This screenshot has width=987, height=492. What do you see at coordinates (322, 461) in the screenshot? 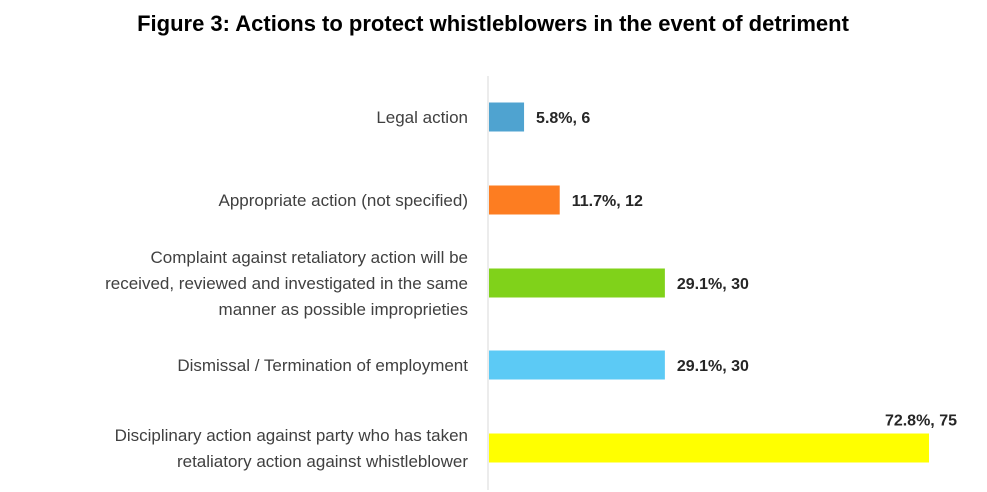
I see `category-label-line: retaliatory action against whistleblower` at bounding box center [322, 461].